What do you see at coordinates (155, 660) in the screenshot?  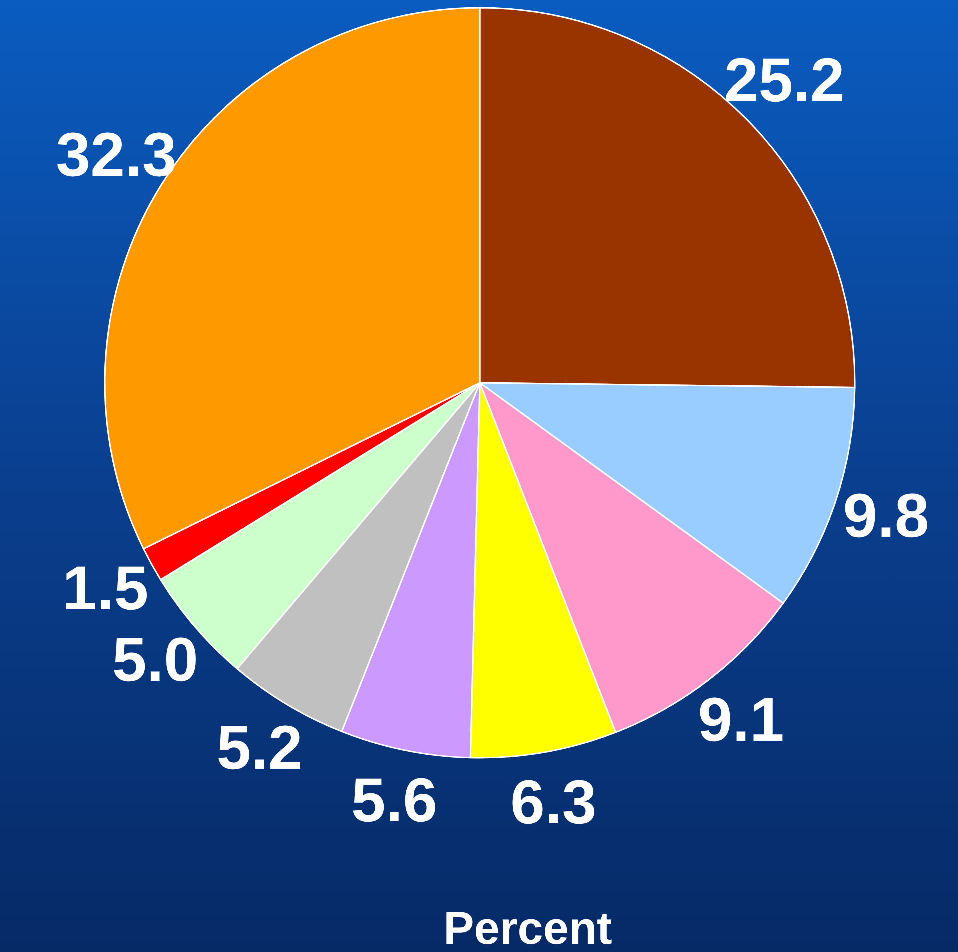 I see `data-label: 5.0` at bounding box center [155, 660].